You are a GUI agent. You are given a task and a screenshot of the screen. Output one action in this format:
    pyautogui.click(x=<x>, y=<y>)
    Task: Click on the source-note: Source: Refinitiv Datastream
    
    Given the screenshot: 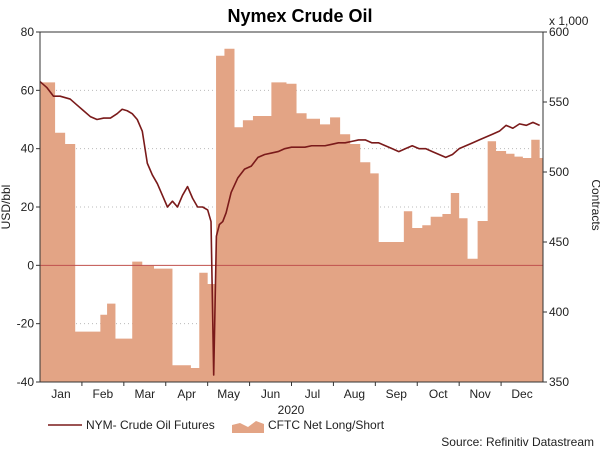 What is the action you would take?
    pyautogui.click(x=517, y=442)
    